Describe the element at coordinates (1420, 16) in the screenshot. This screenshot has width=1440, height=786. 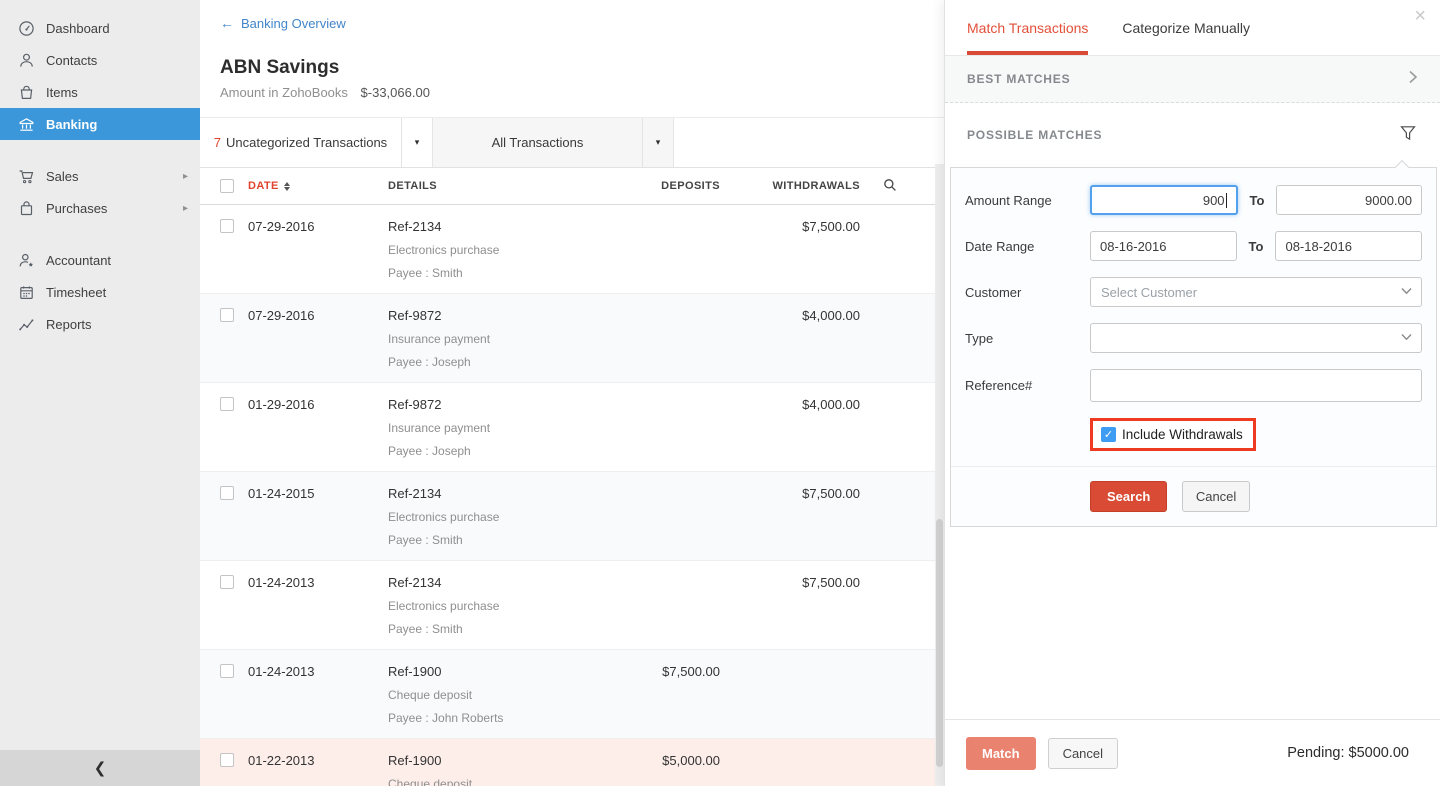
I see `close-icon: ×` at that location.